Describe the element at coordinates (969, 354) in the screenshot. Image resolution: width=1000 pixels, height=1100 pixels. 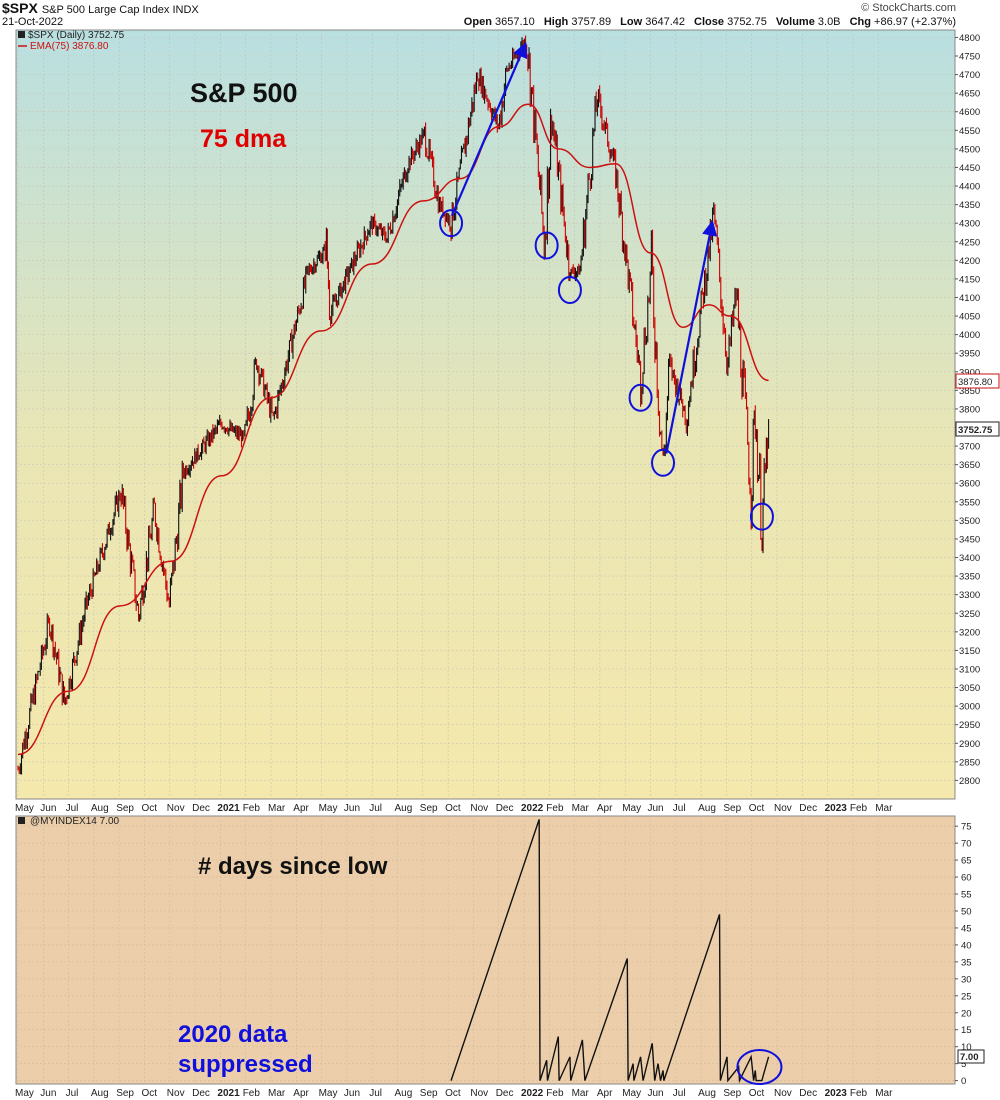
I see `price-y-tick-label: 3950` at that location.